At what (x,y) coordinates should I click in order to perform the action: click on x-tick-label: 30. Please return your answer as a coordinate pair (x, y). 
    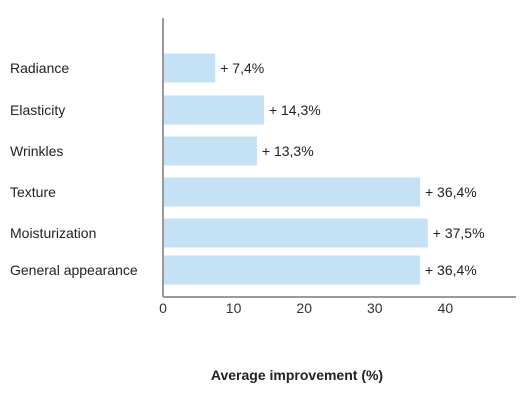
    Looking at the image, I should click on (375, 308).